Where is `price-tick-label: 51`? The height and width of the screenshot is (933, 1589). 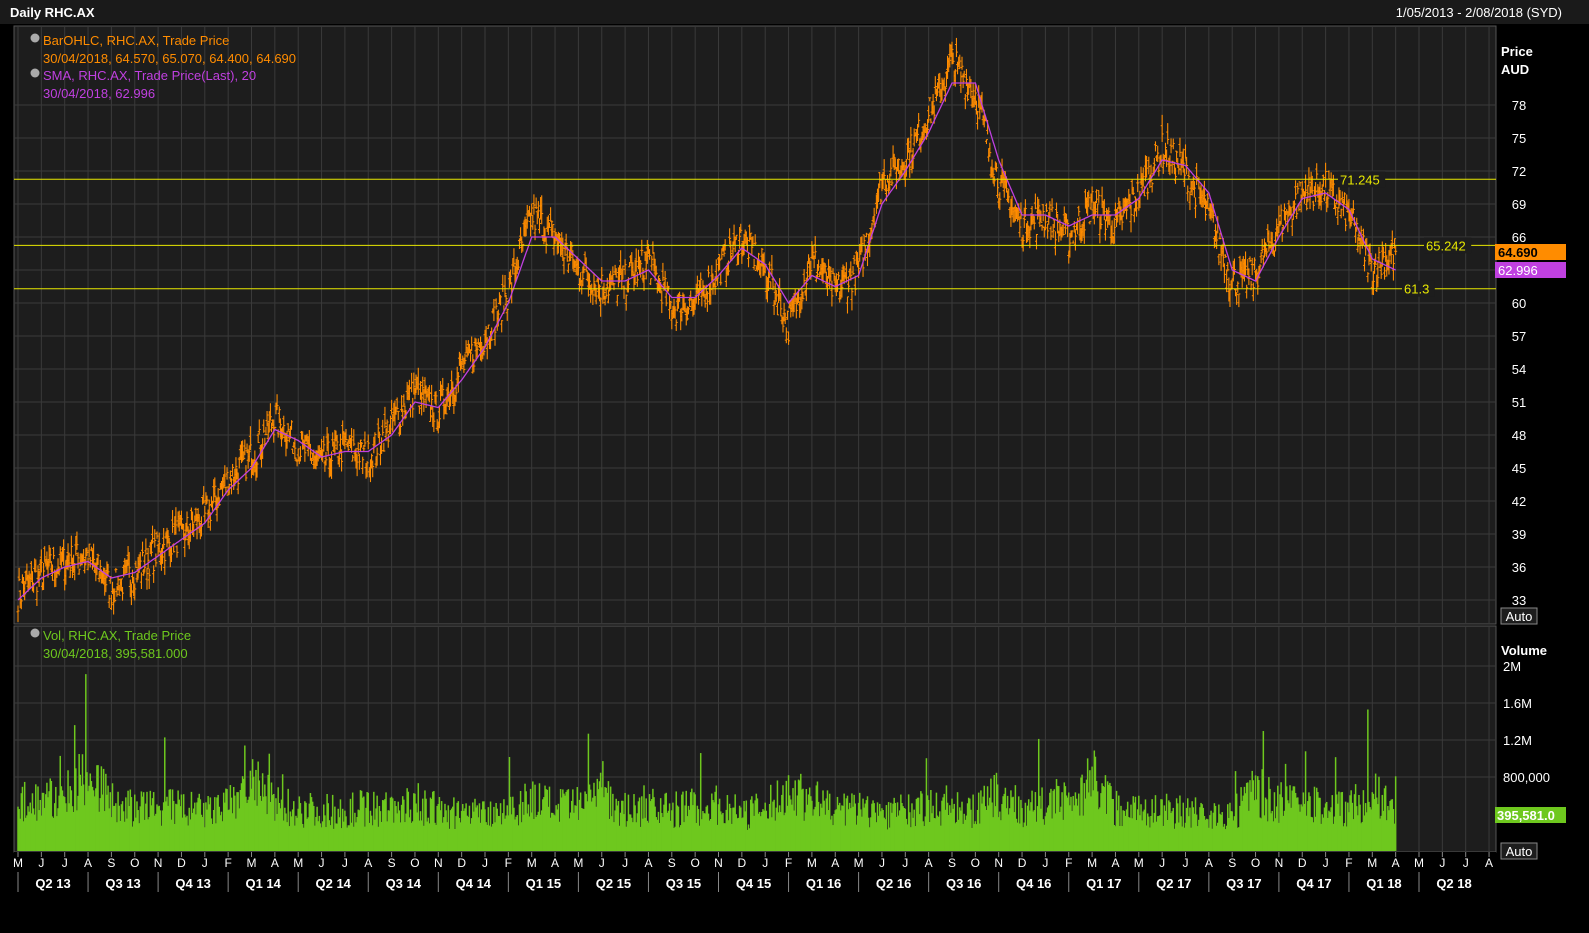 price-tick-label: 51 is located at coordinates (1519, 402).